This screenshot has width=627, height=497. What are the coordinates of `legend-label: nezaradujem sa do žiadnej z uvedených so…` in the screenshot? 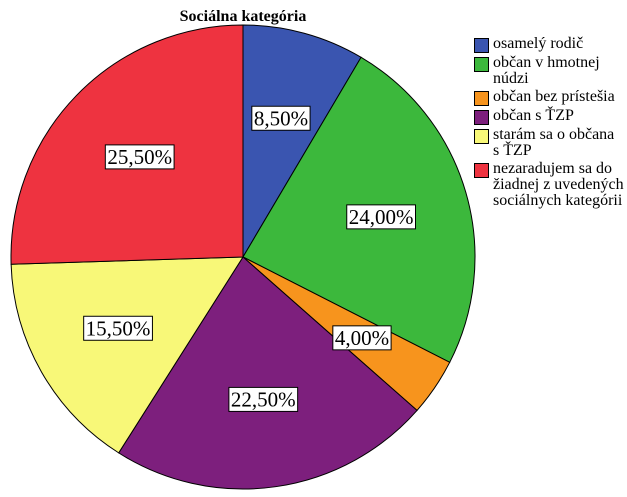 It's located at (558, 184).